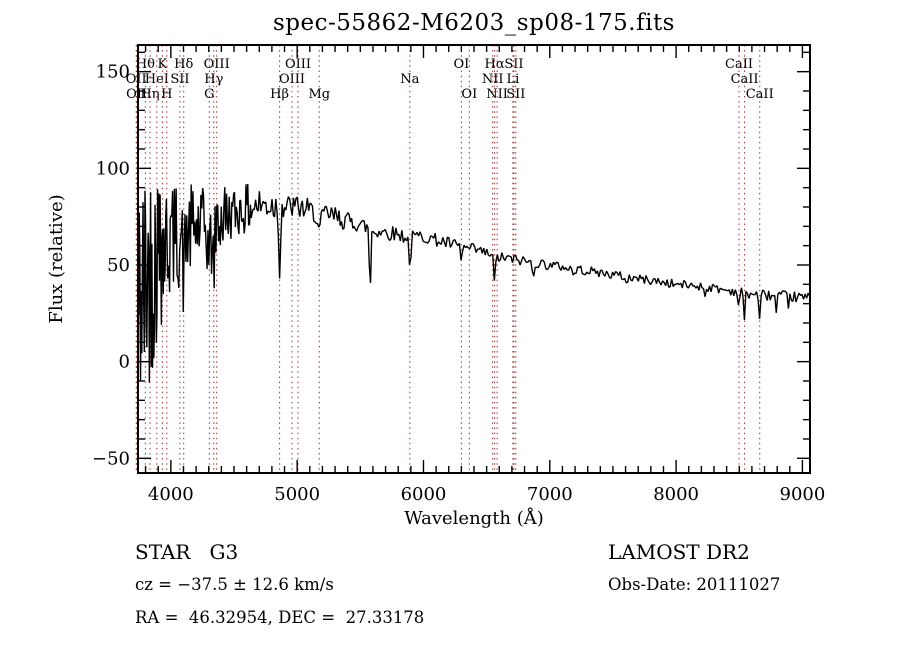 The height and width of the screenshot is (650, 900). I want to click on spectral-line-label: H, so click(166, 94).